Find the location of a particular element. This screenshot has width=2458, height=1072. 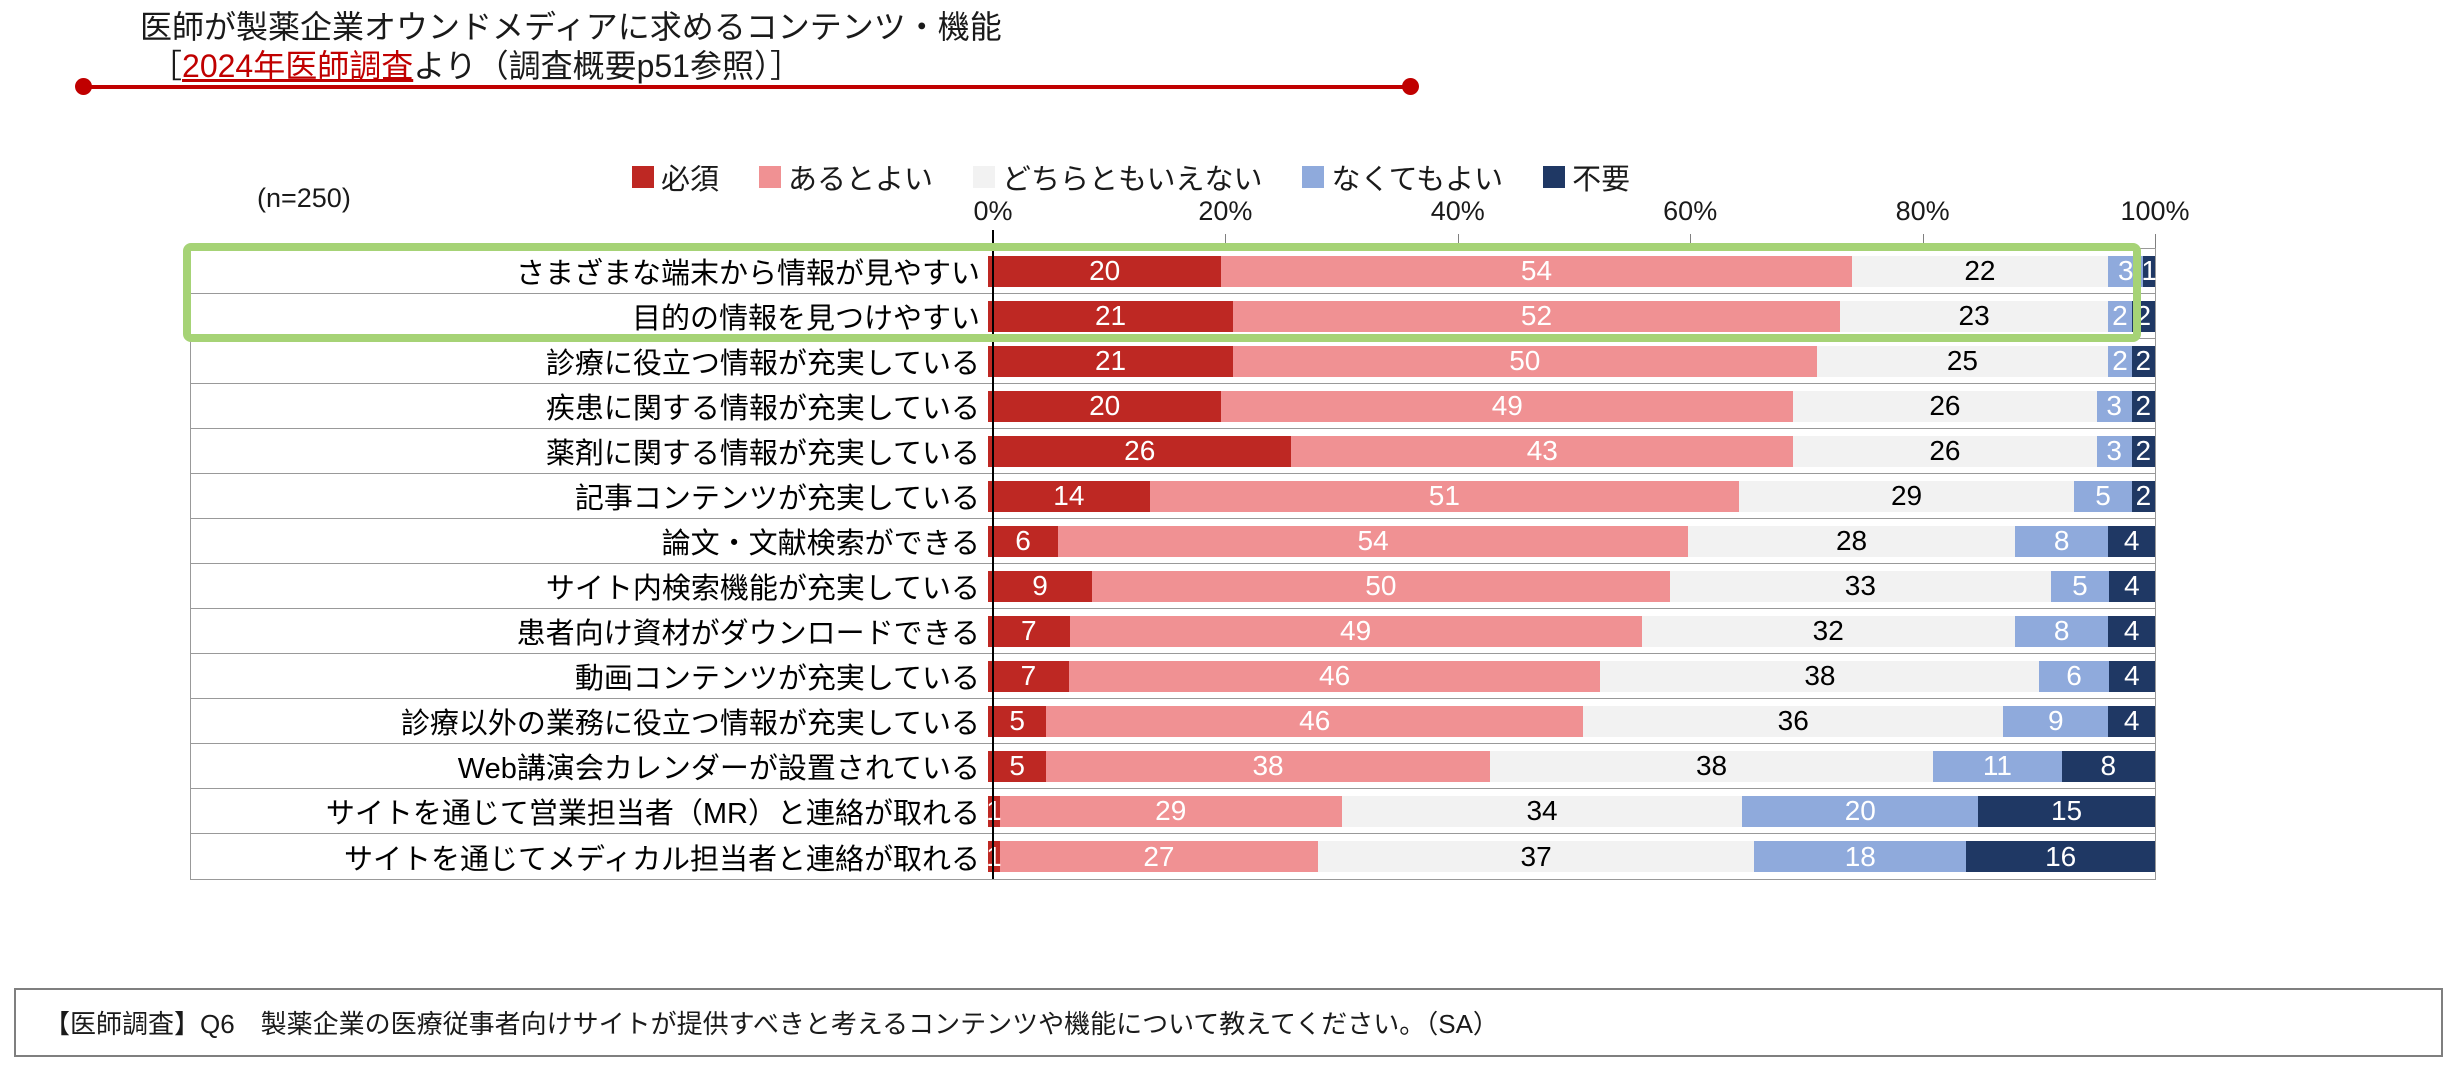

bar-segment: 37 is located at coordinates (1536, 856).